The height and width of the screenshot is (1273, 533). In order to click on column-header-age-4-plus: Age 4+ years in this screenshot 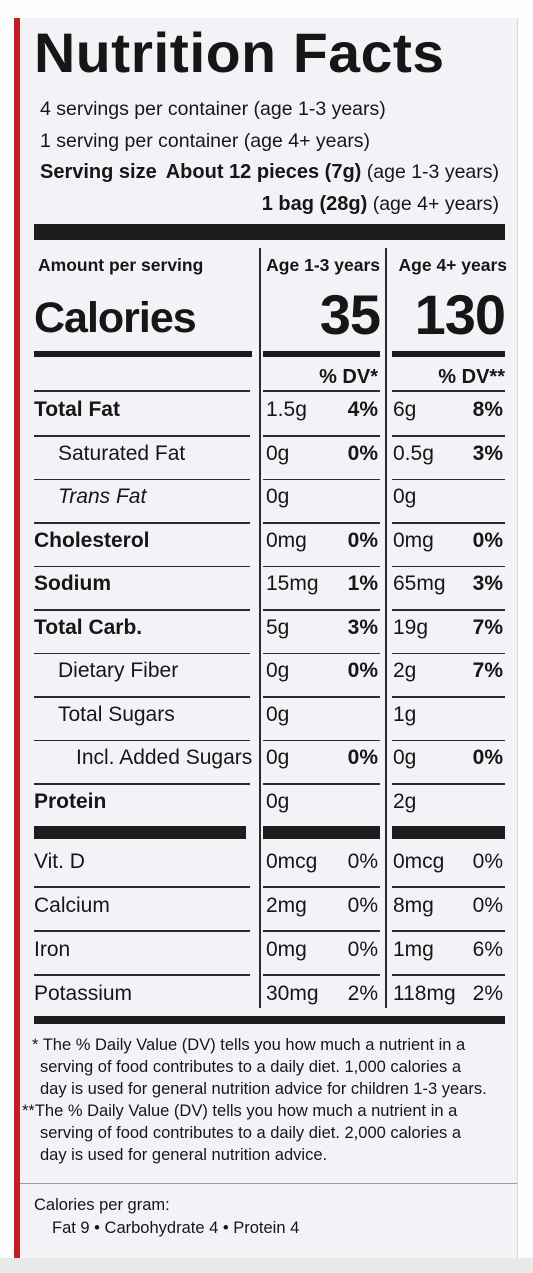, I will do `click(452, 265)`.